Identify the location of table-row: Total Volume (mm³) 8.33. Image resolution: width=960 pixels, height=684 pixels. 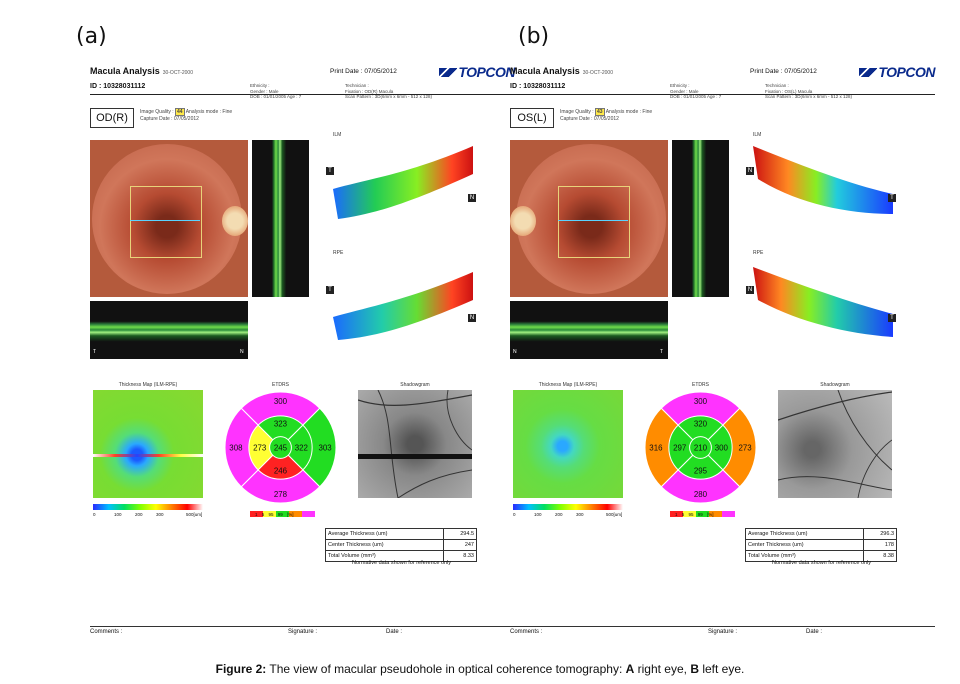
(401, 556).